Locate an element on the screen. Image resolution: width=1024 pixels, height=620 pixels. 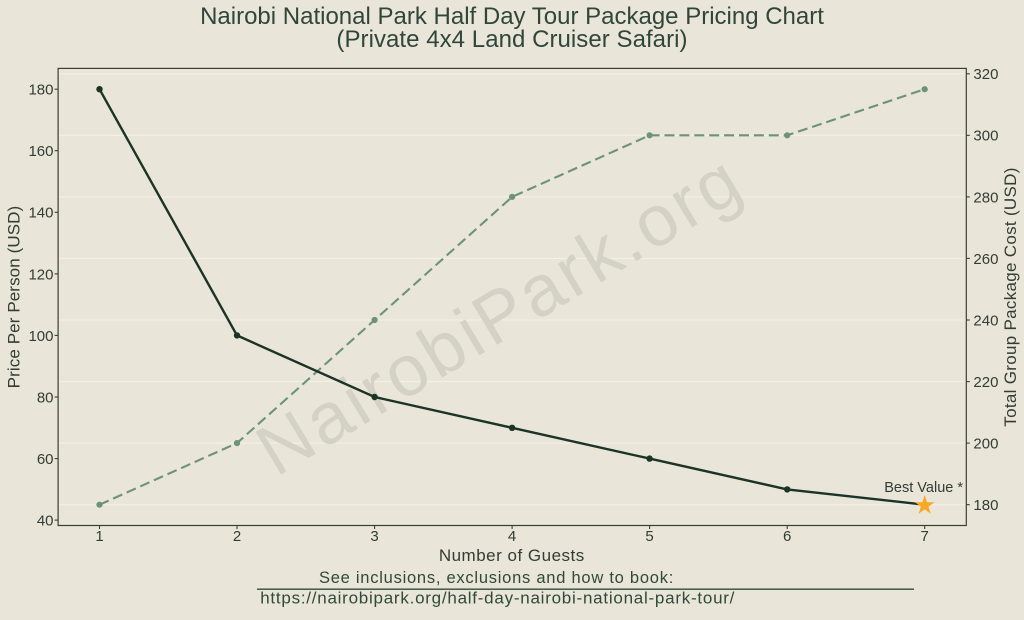
svg-text: Price Per Person (USD) is located at coordinates (13, 297).